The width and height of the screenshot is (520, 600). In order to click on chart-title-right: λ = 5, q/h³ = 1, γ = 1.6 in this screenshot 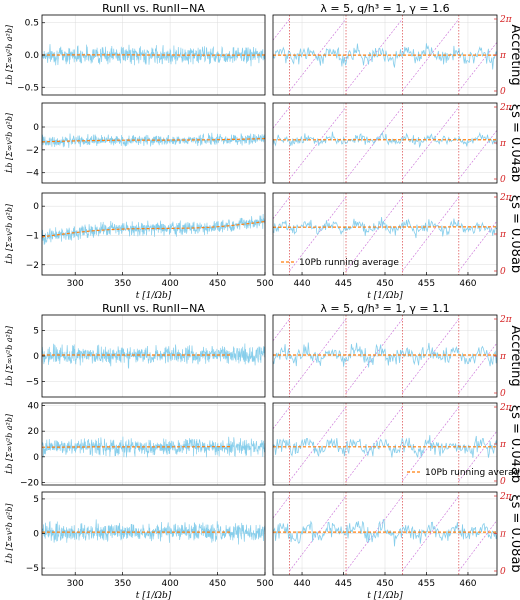, I will do `click(384, 8)`.